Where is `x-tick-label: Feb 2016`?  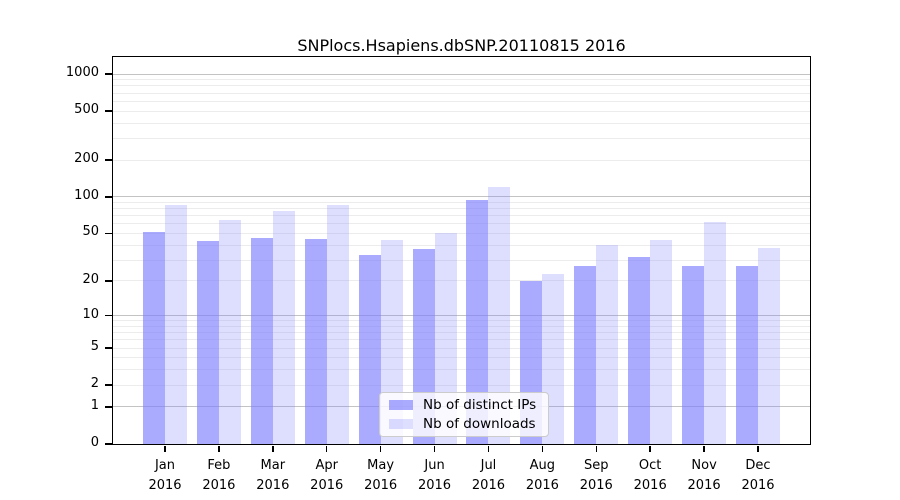 x-tick-label: Feb 2016 is located at coordinates (219, 475).